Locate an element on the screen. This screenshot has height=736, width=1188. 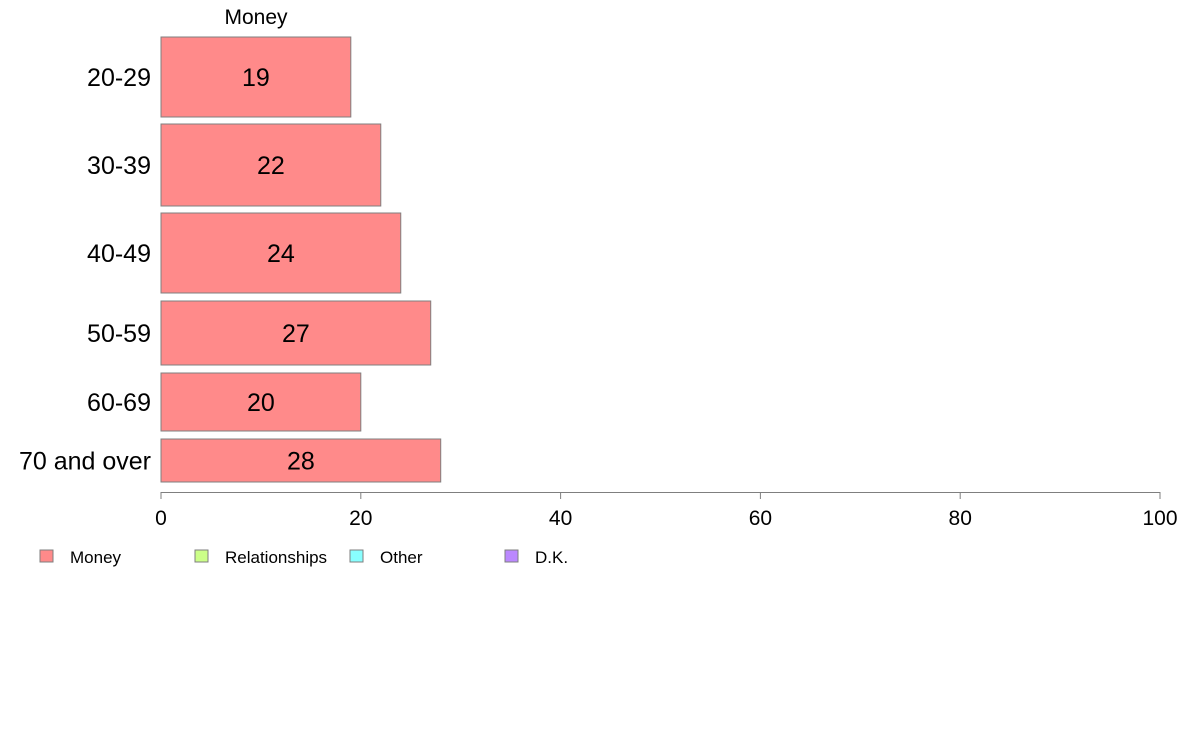
category-label: 60-69 is located at coordinates (119, 403).